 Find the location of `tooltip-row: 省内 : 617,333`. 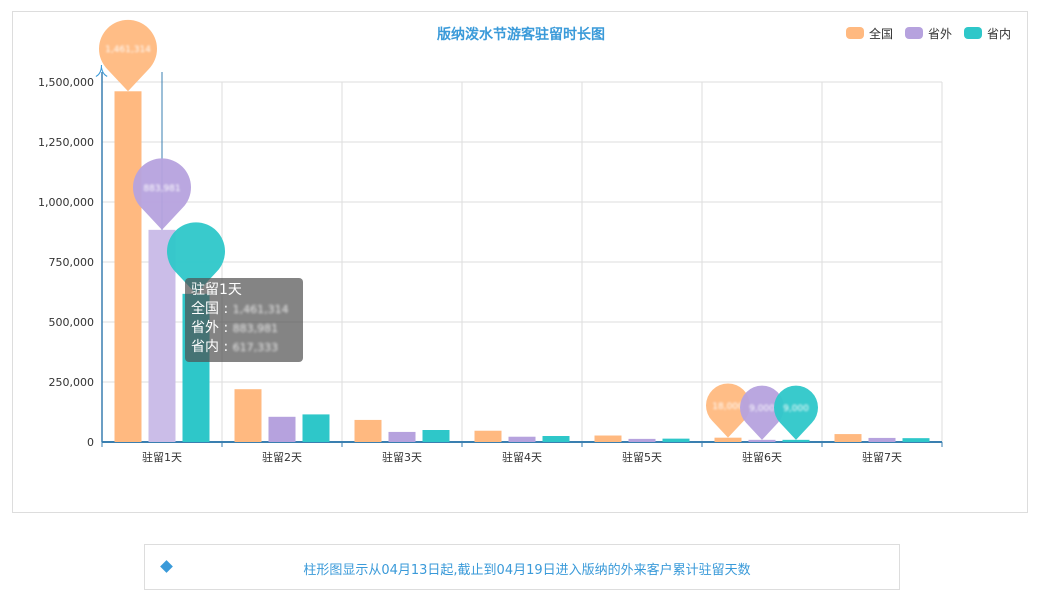

tooltip-row: 省内 : 617,333 is located at coordinates (235, 347).